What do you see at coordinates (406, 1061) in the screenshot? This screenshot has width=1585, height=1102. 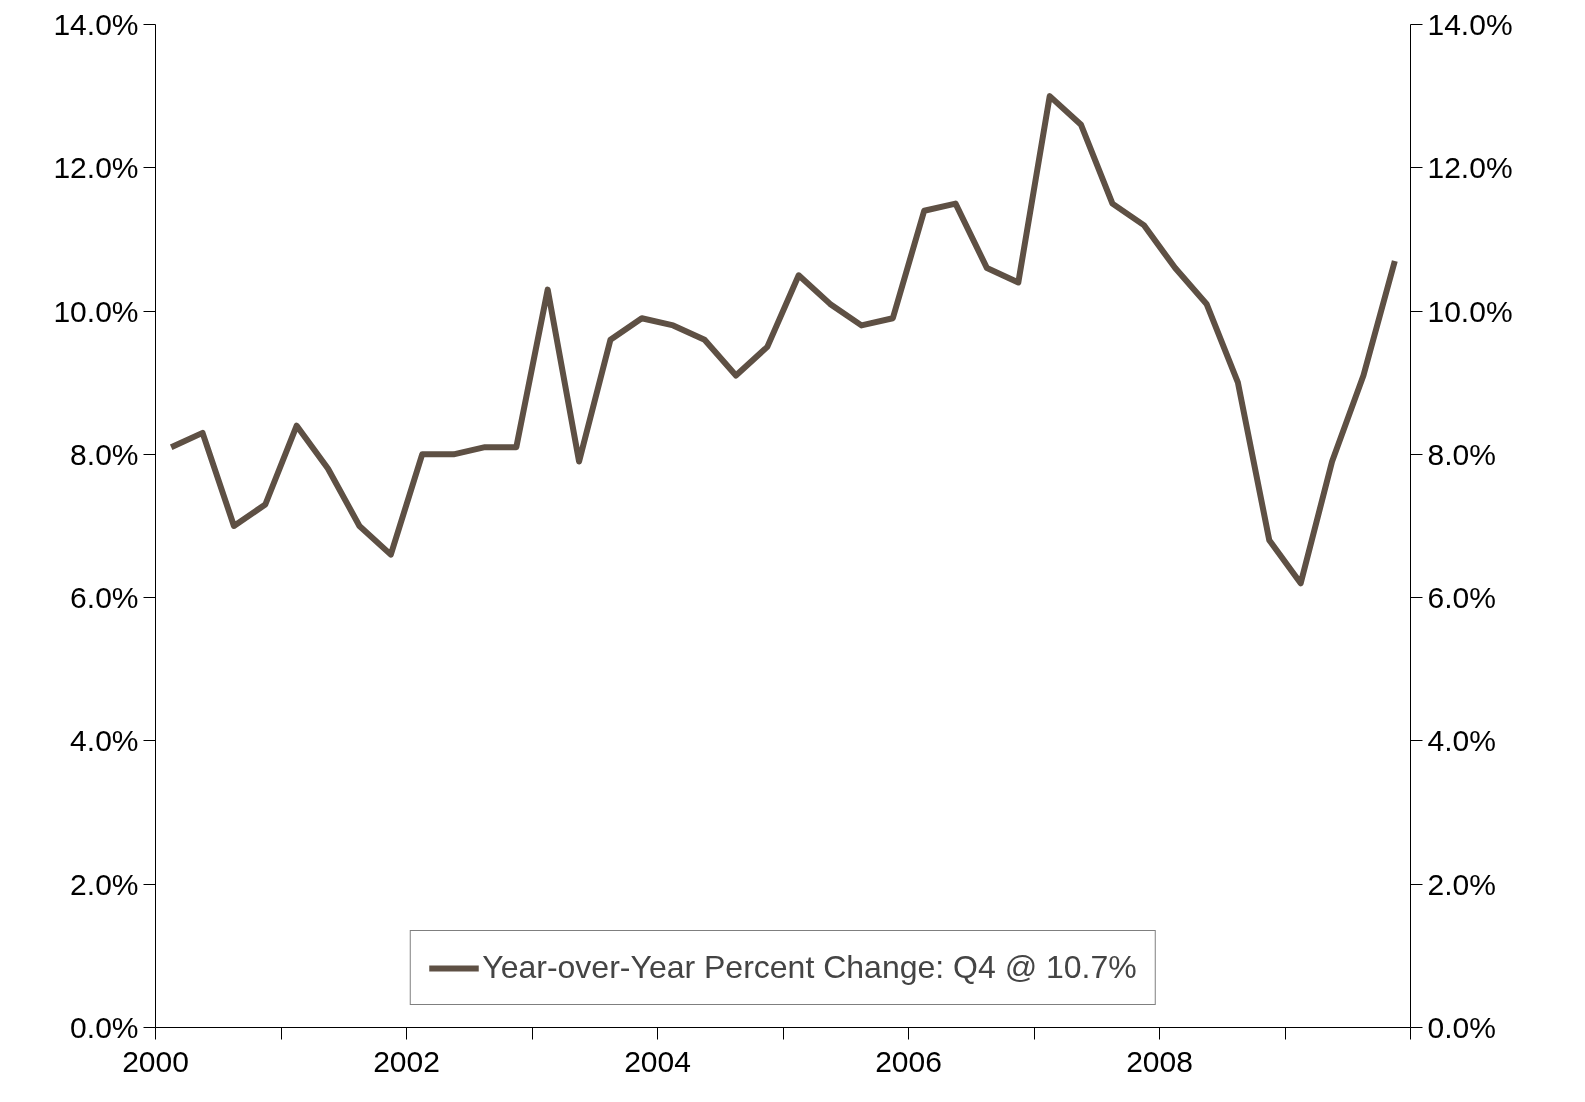 I see `x-tick-label: 2002` at bounding box center [406, 1061].